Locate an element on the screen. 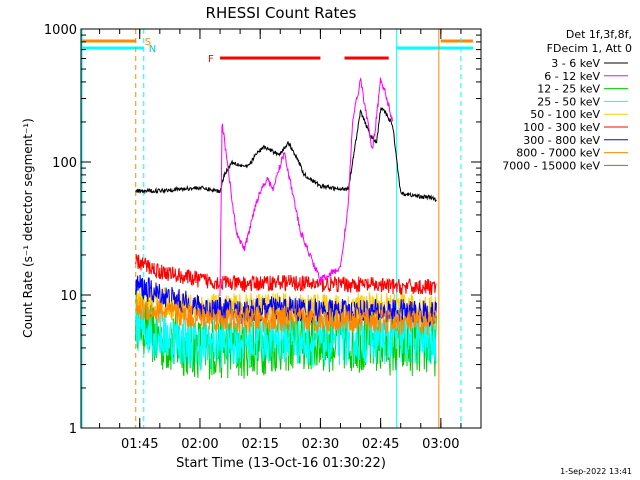 This screenshot has height=480, width=640. legend-label: 50 - 100 keV is located at coordinates (565, 114).